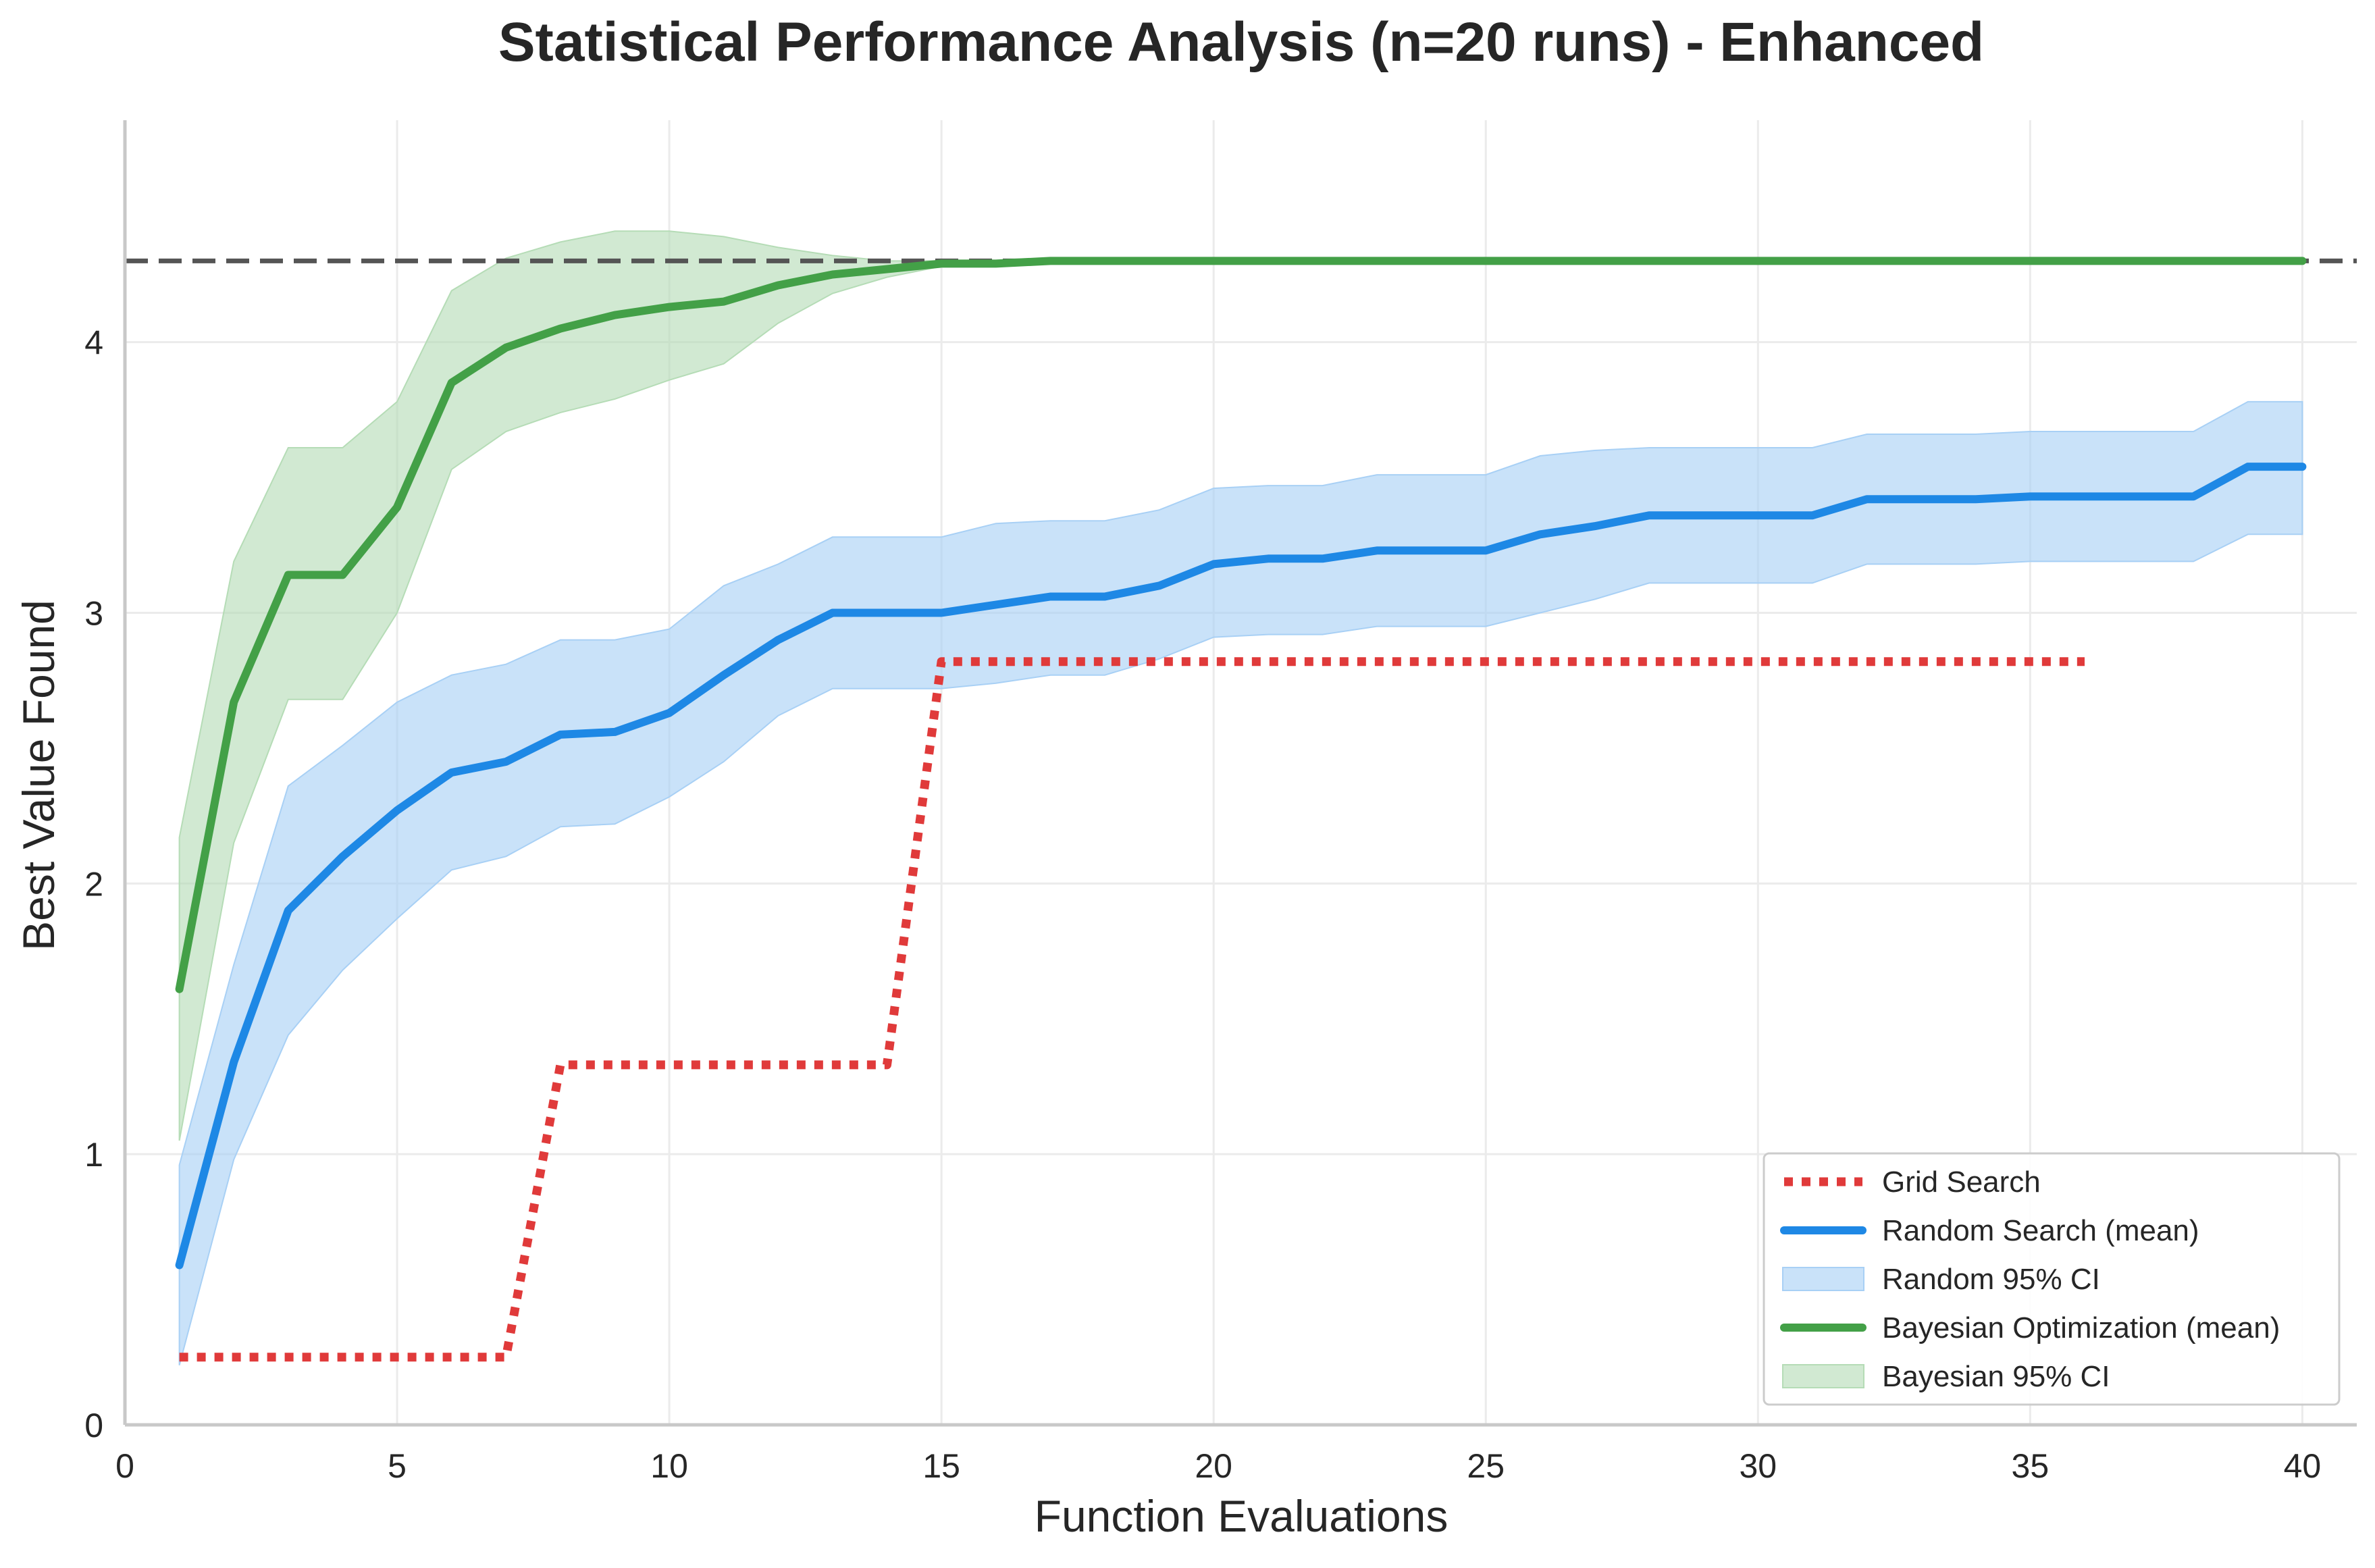 This screenshot has width=2375, height=1568. Describe the element at coordinates (1991, 1279) in the screenshot. I see `legend-label-random-95-ci: Random 95% CI` at that location.